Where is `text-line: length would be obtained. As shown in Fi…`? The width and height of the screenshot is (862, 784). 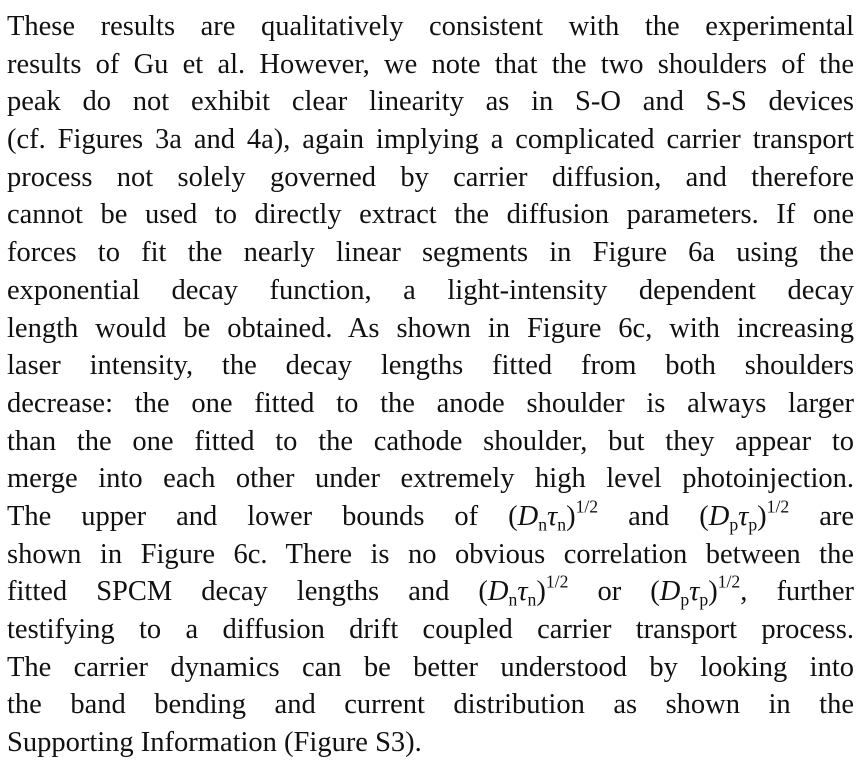 text-line: length would be obtained. As shown in Fi… is located at coordinates (430, 329).